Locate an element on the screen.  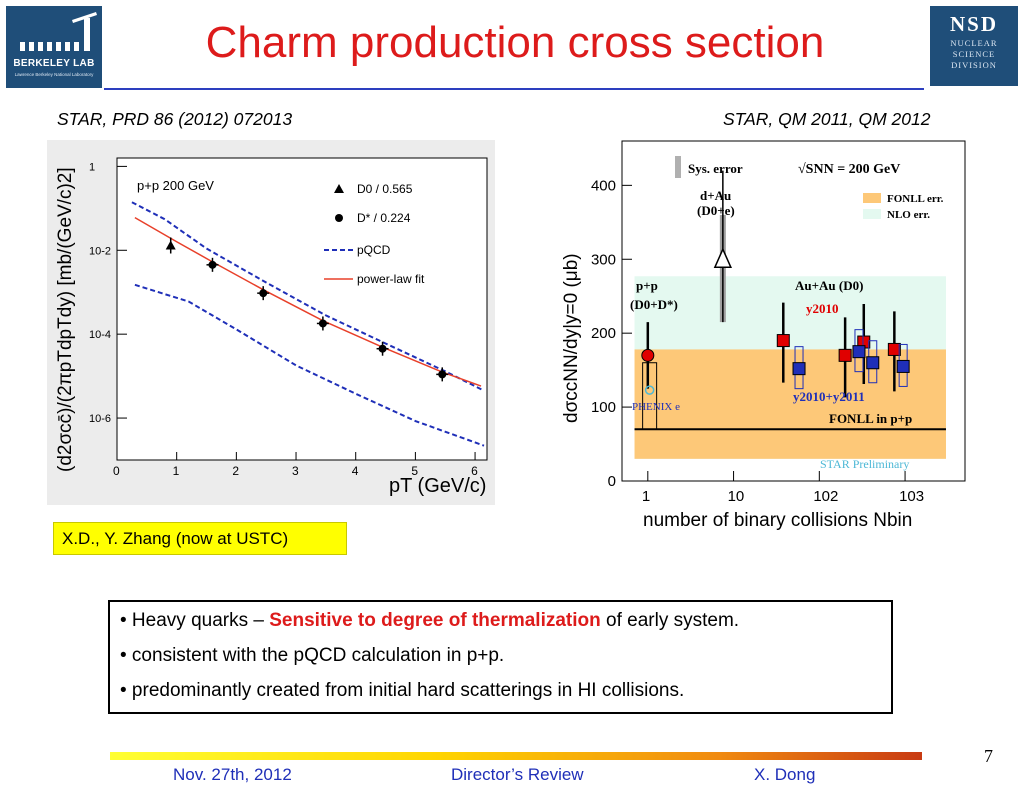
label-pp-1: p+p is located at coordinates (647, 285).